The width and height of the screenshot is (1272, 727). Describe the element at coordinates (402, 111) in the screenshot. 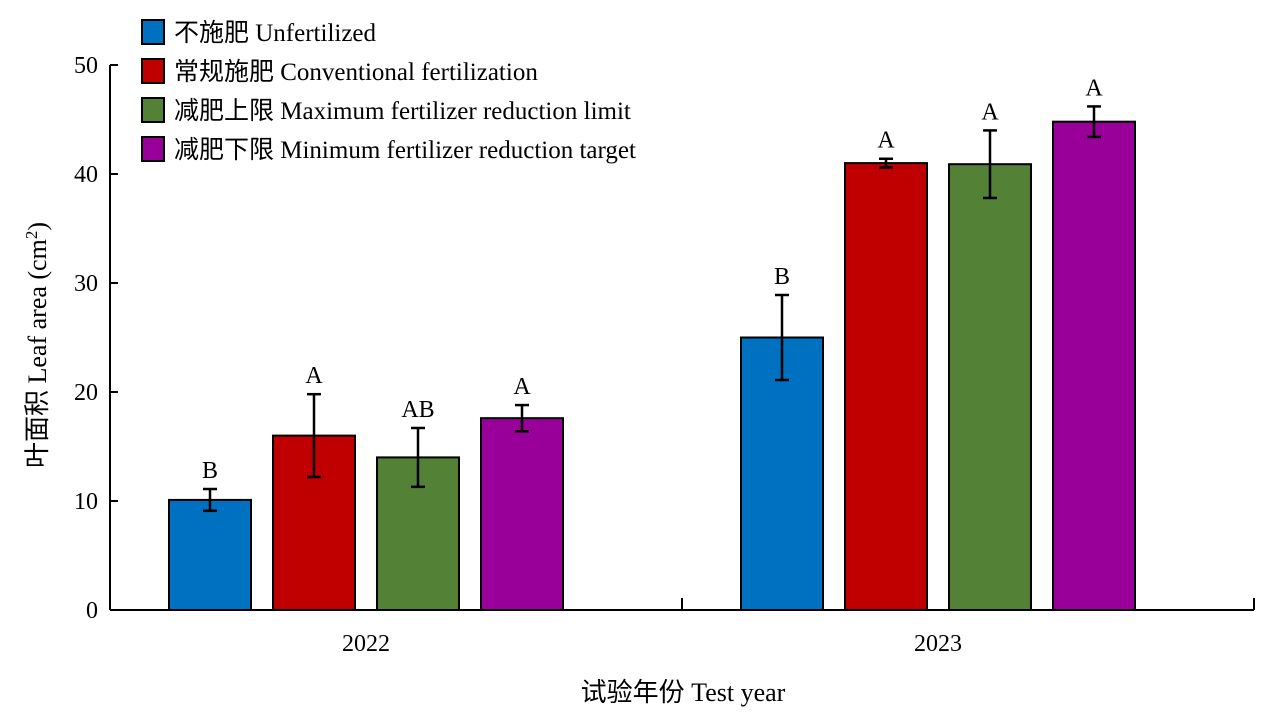

I see `legend-entry: 减肥上限 Maximum fertilizer reduction limit` at that location.